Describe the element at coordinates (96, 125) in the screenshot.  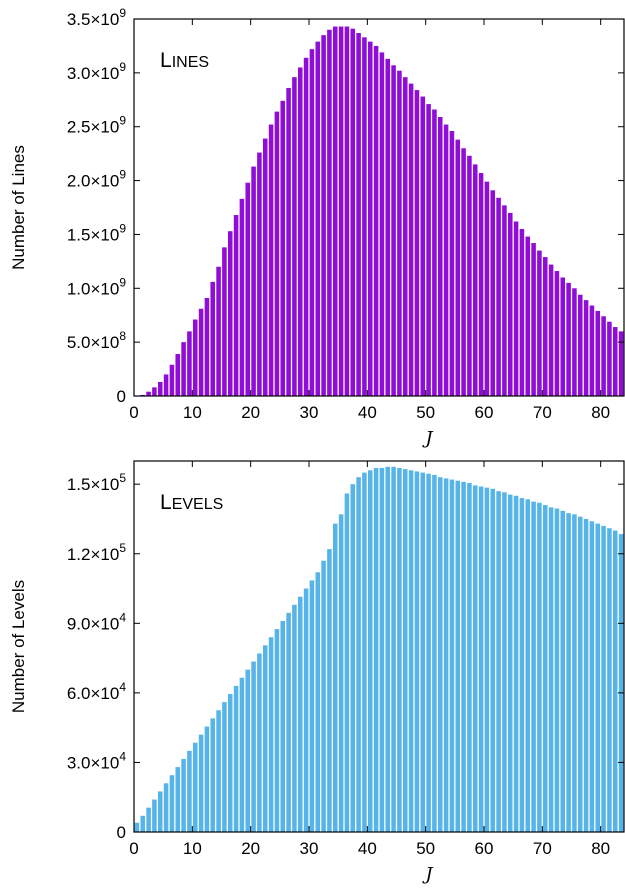
I see `y-tick-label: 2.5×10⁹` at that location.